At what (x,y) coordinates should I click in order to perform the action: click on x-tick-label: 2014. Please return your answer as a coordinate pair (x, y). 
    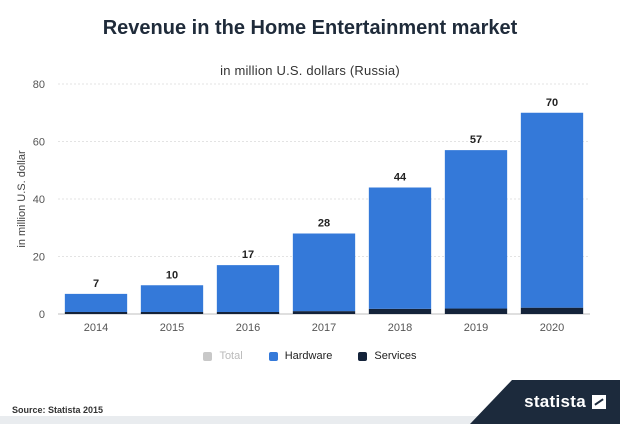
    Looking at the image, I should click on (96, 328).